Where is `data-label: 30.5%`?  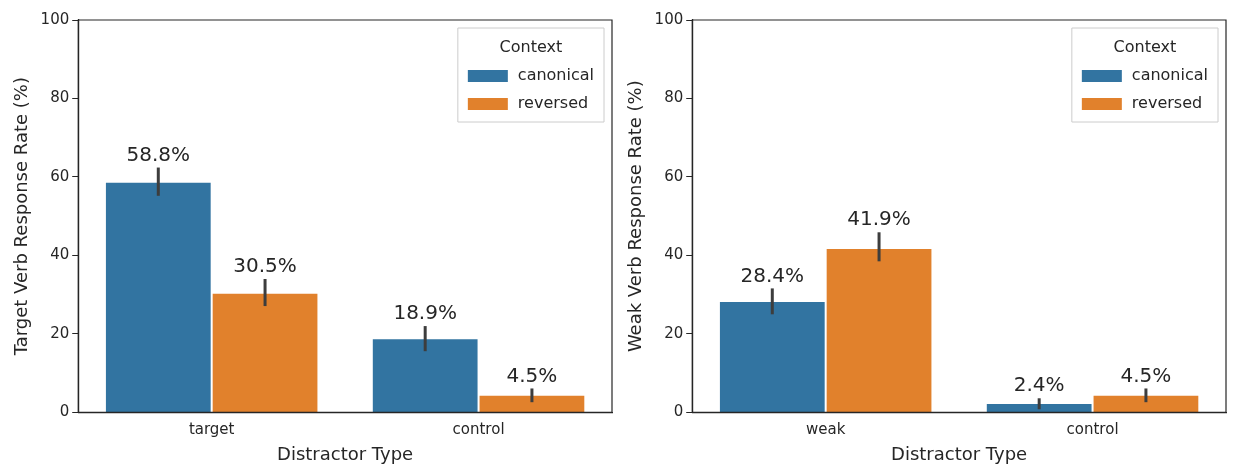 data-label: 30.5% is located at coordinates (265, 265).